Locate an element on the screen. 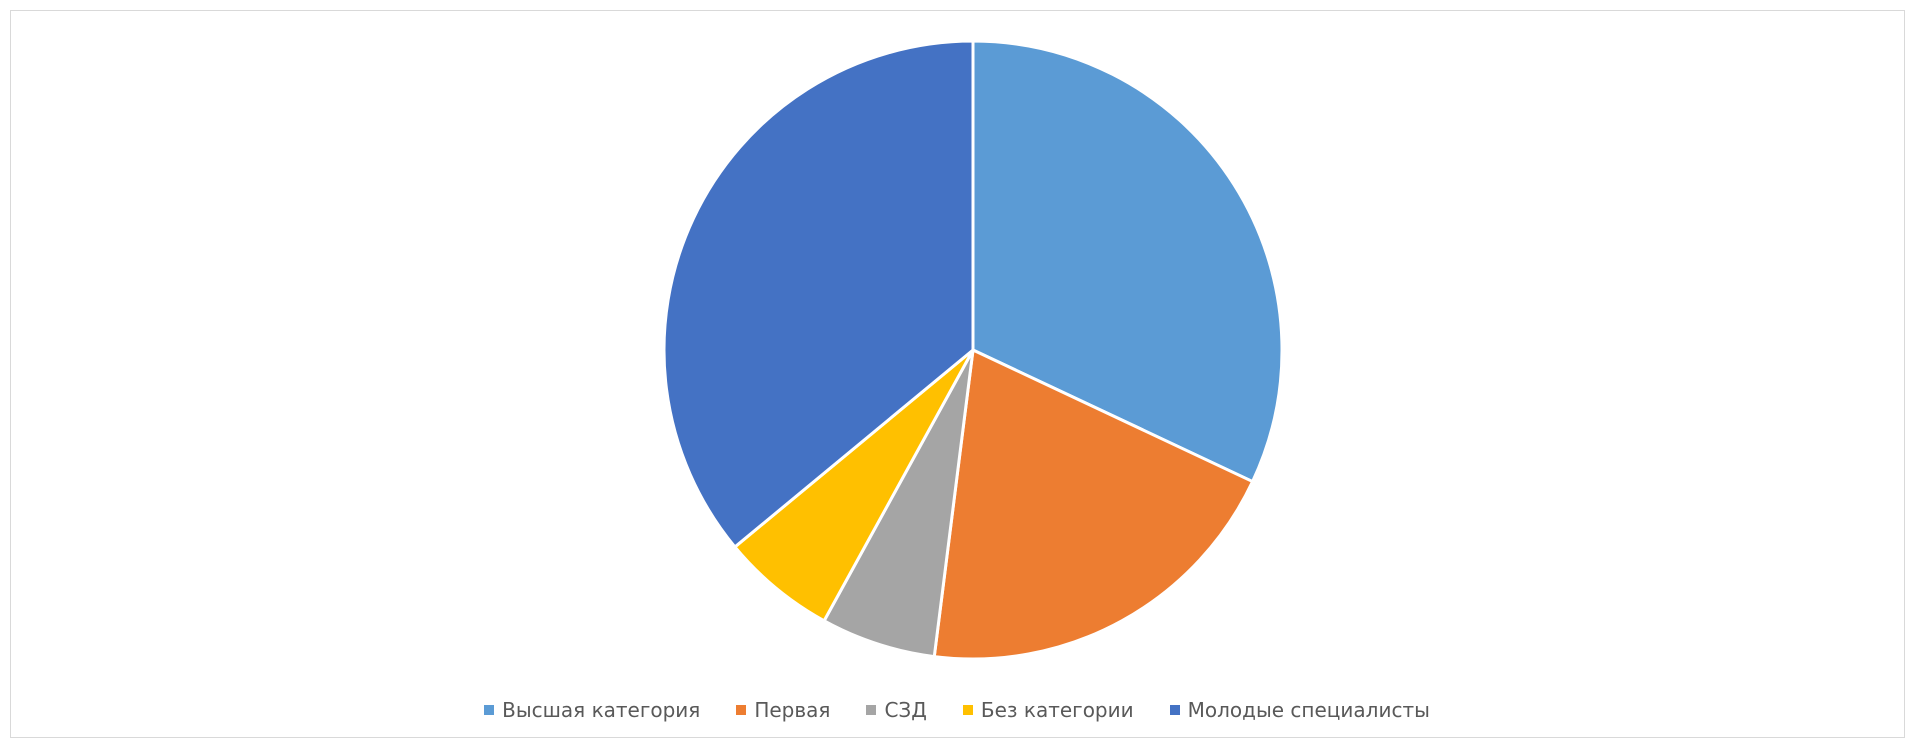 The width and height of the screenshot is (1914, 744). legend-item: Без категории is located at coordinates (1048, 710).